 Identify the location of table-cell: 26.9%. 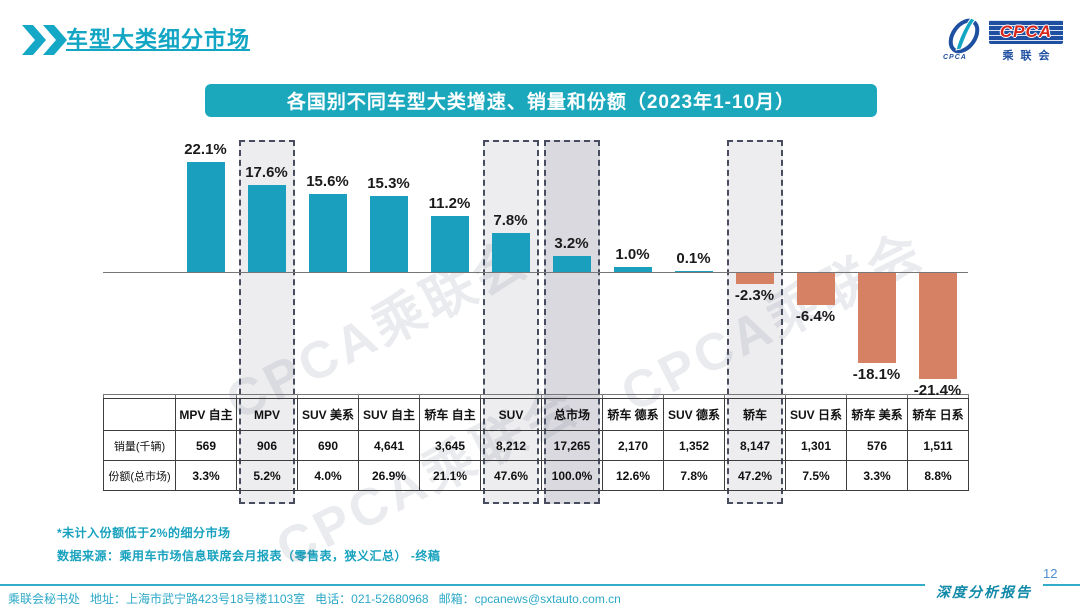
(389, 475).